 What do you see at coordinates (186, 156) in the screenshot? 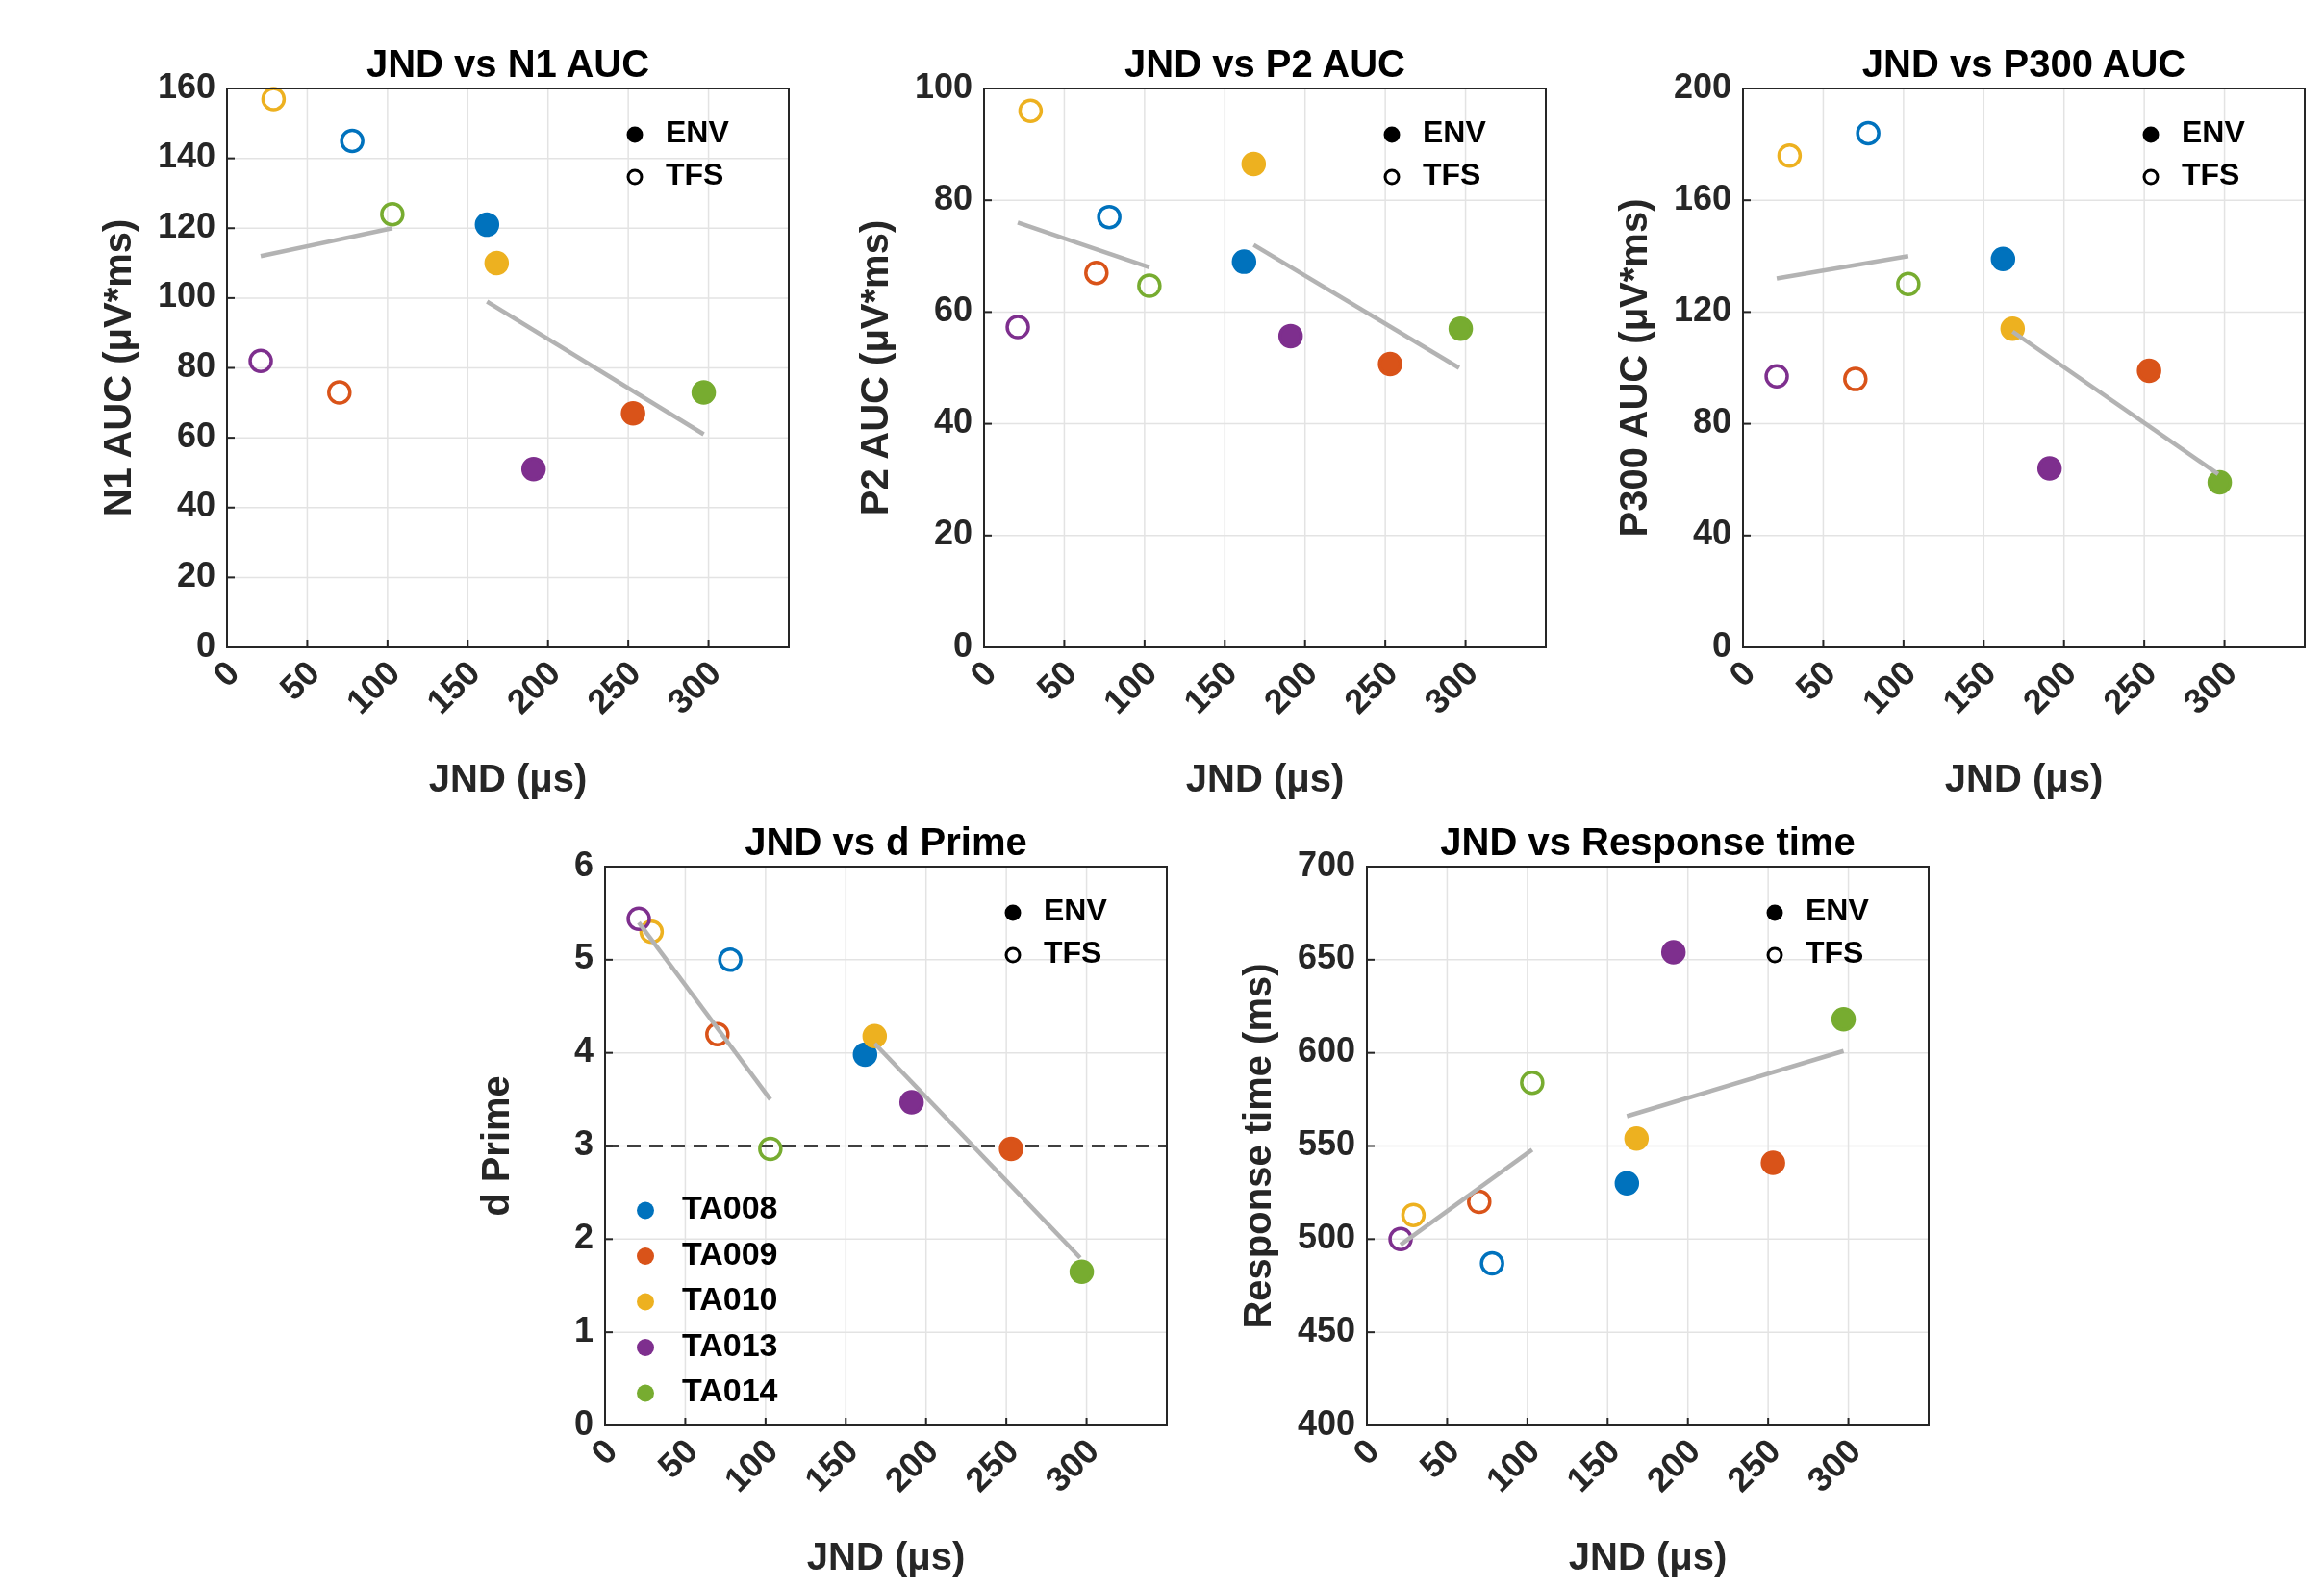
I see `y-tick-label: 140` at bounding box center [186, 156].